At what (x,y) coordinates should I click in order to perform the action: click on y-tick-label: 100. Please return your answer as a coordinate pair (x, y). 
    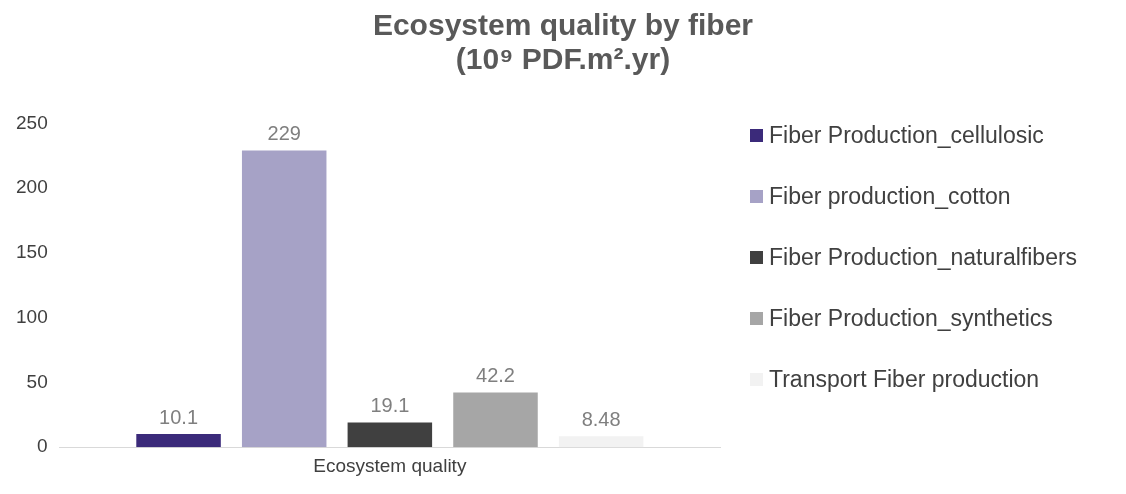
    Looking at the image, I should click on (32, 316).